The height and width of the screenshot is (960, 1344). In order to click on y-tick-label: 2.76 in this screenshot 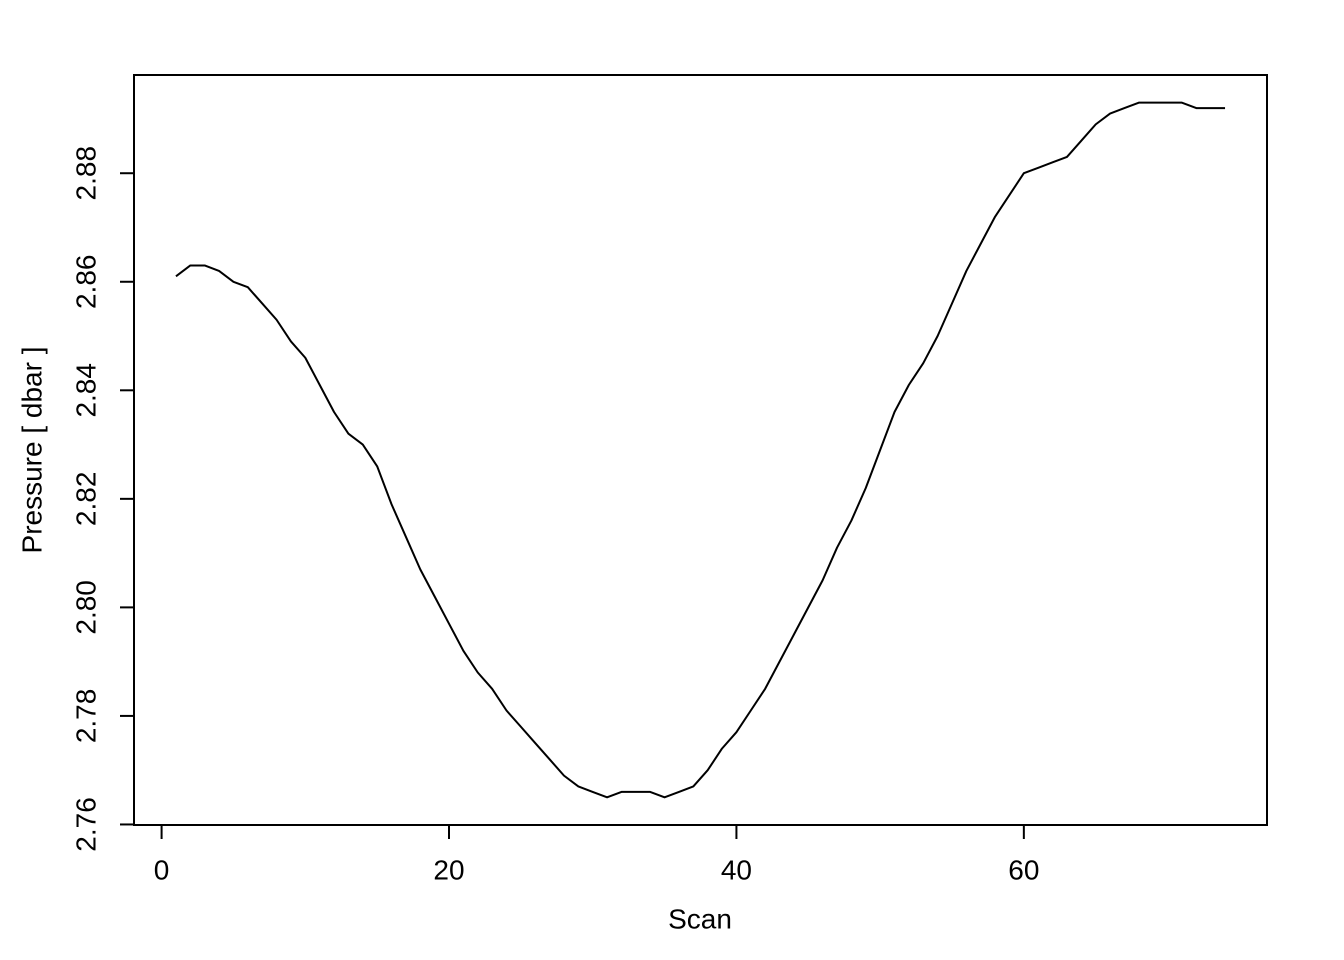, I will do `click(85, 824)`.